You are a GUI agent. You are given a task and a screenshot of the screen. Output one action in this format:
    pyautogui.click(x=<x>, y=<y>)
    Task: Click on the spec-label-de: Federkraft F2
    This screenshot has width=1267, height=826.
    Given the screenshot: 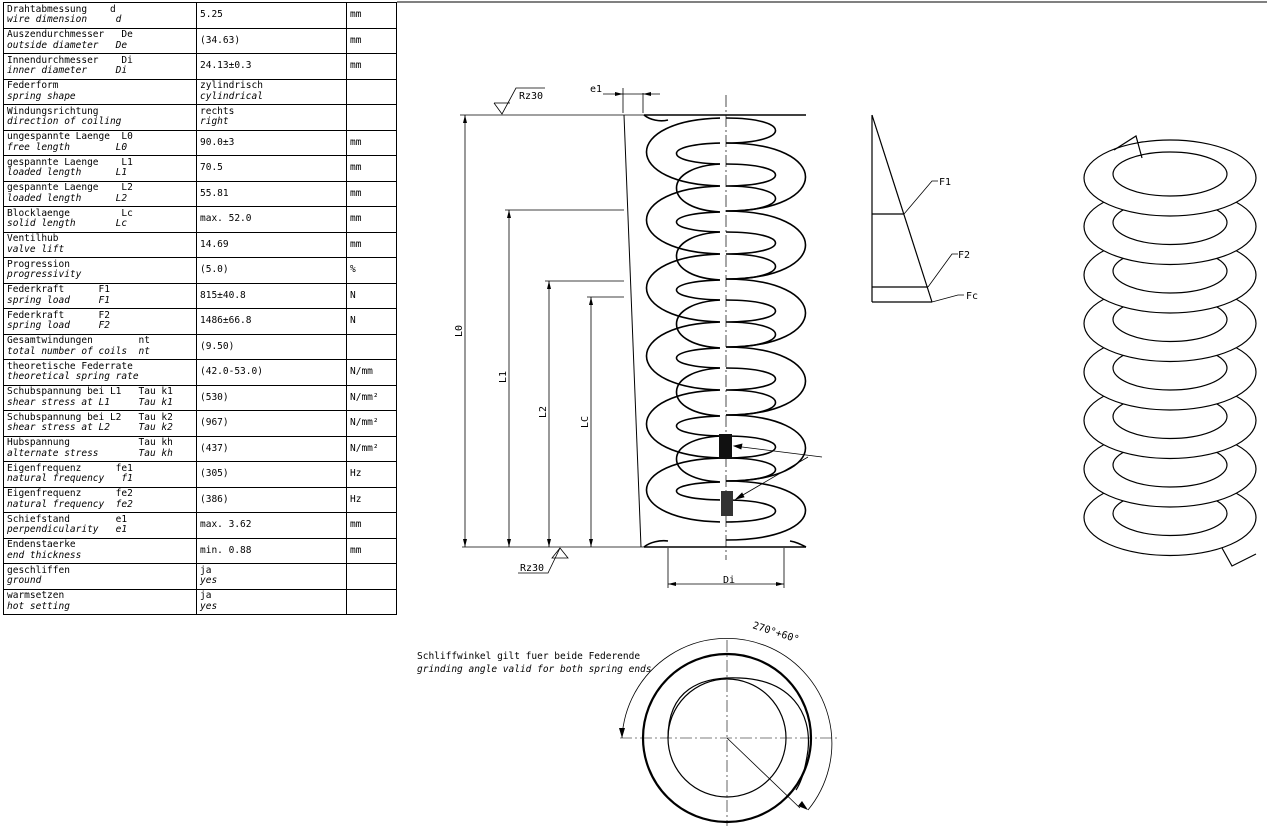 What is the action you would take?
    pyautogui.click(x=58, y=315)
    